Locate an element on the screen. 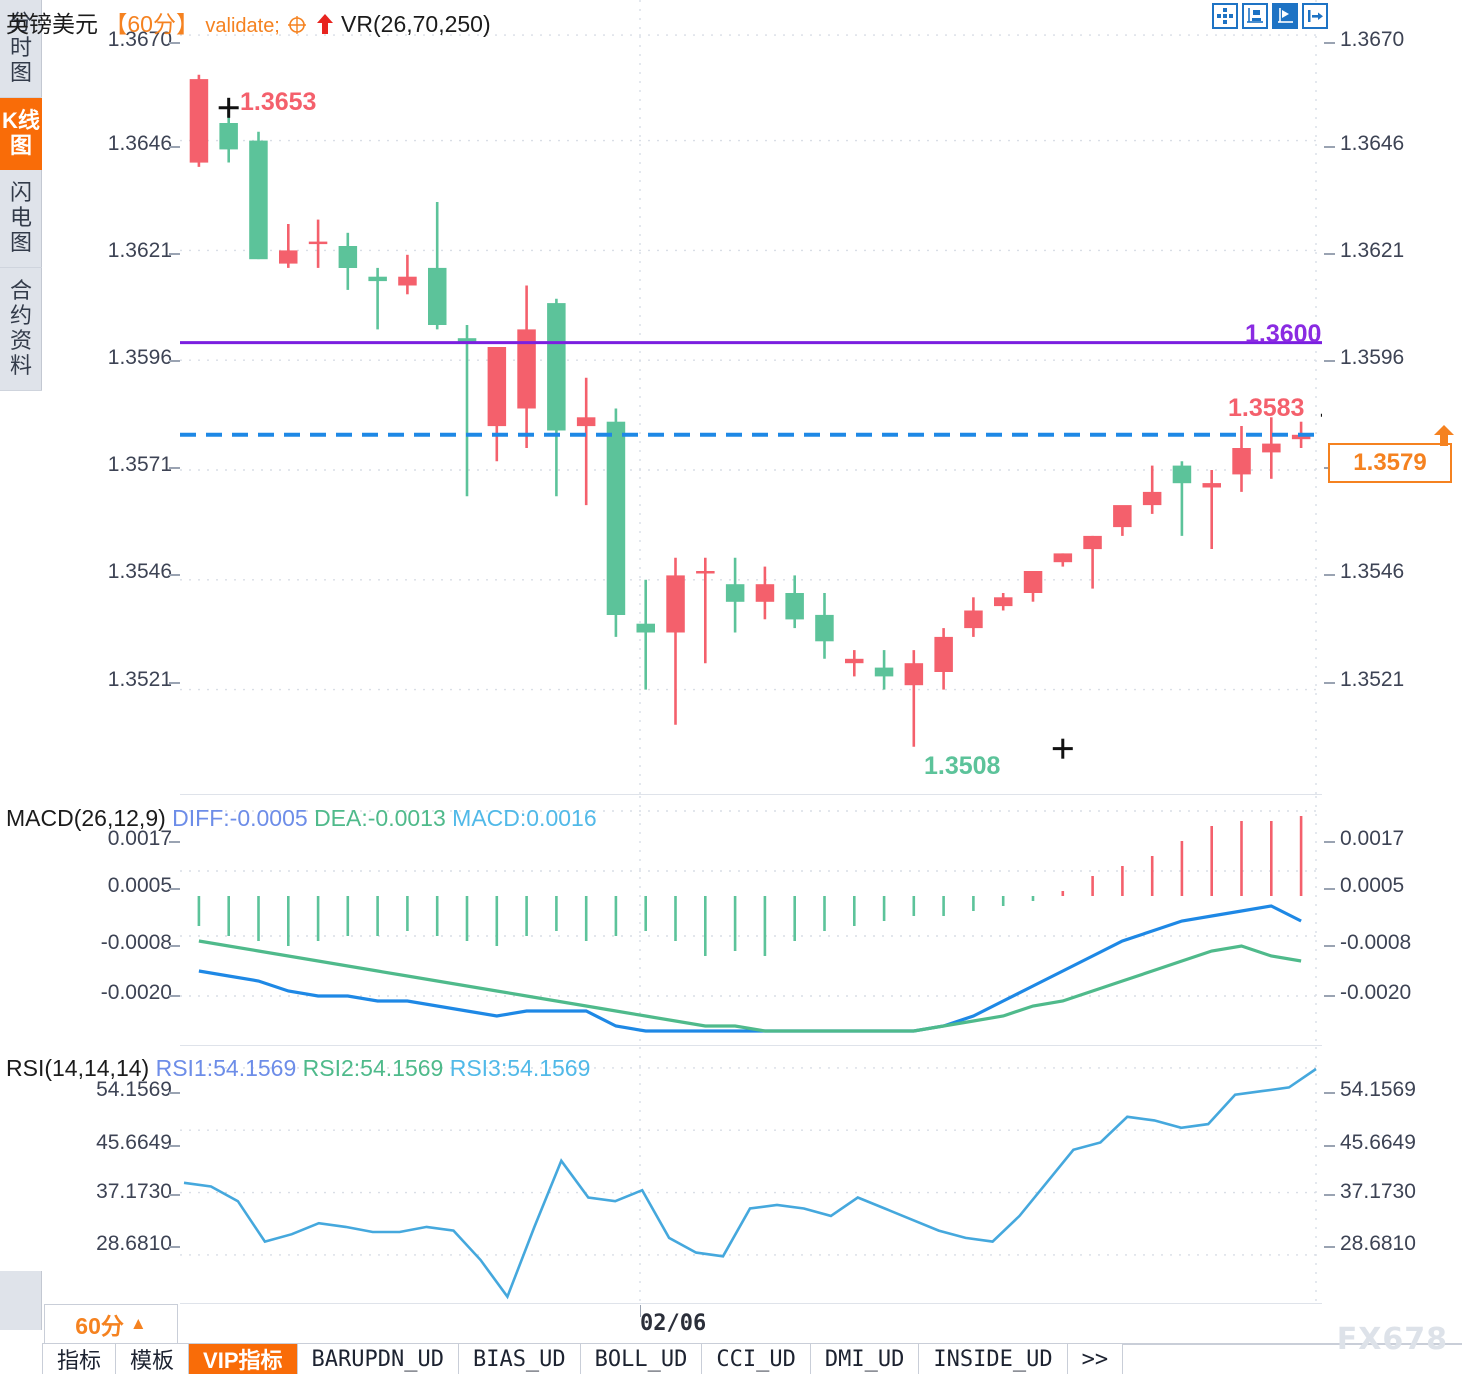 This screenshot has height=1375, width=1462. arrow-to-right-icon is located at coordinates (1315, 16).